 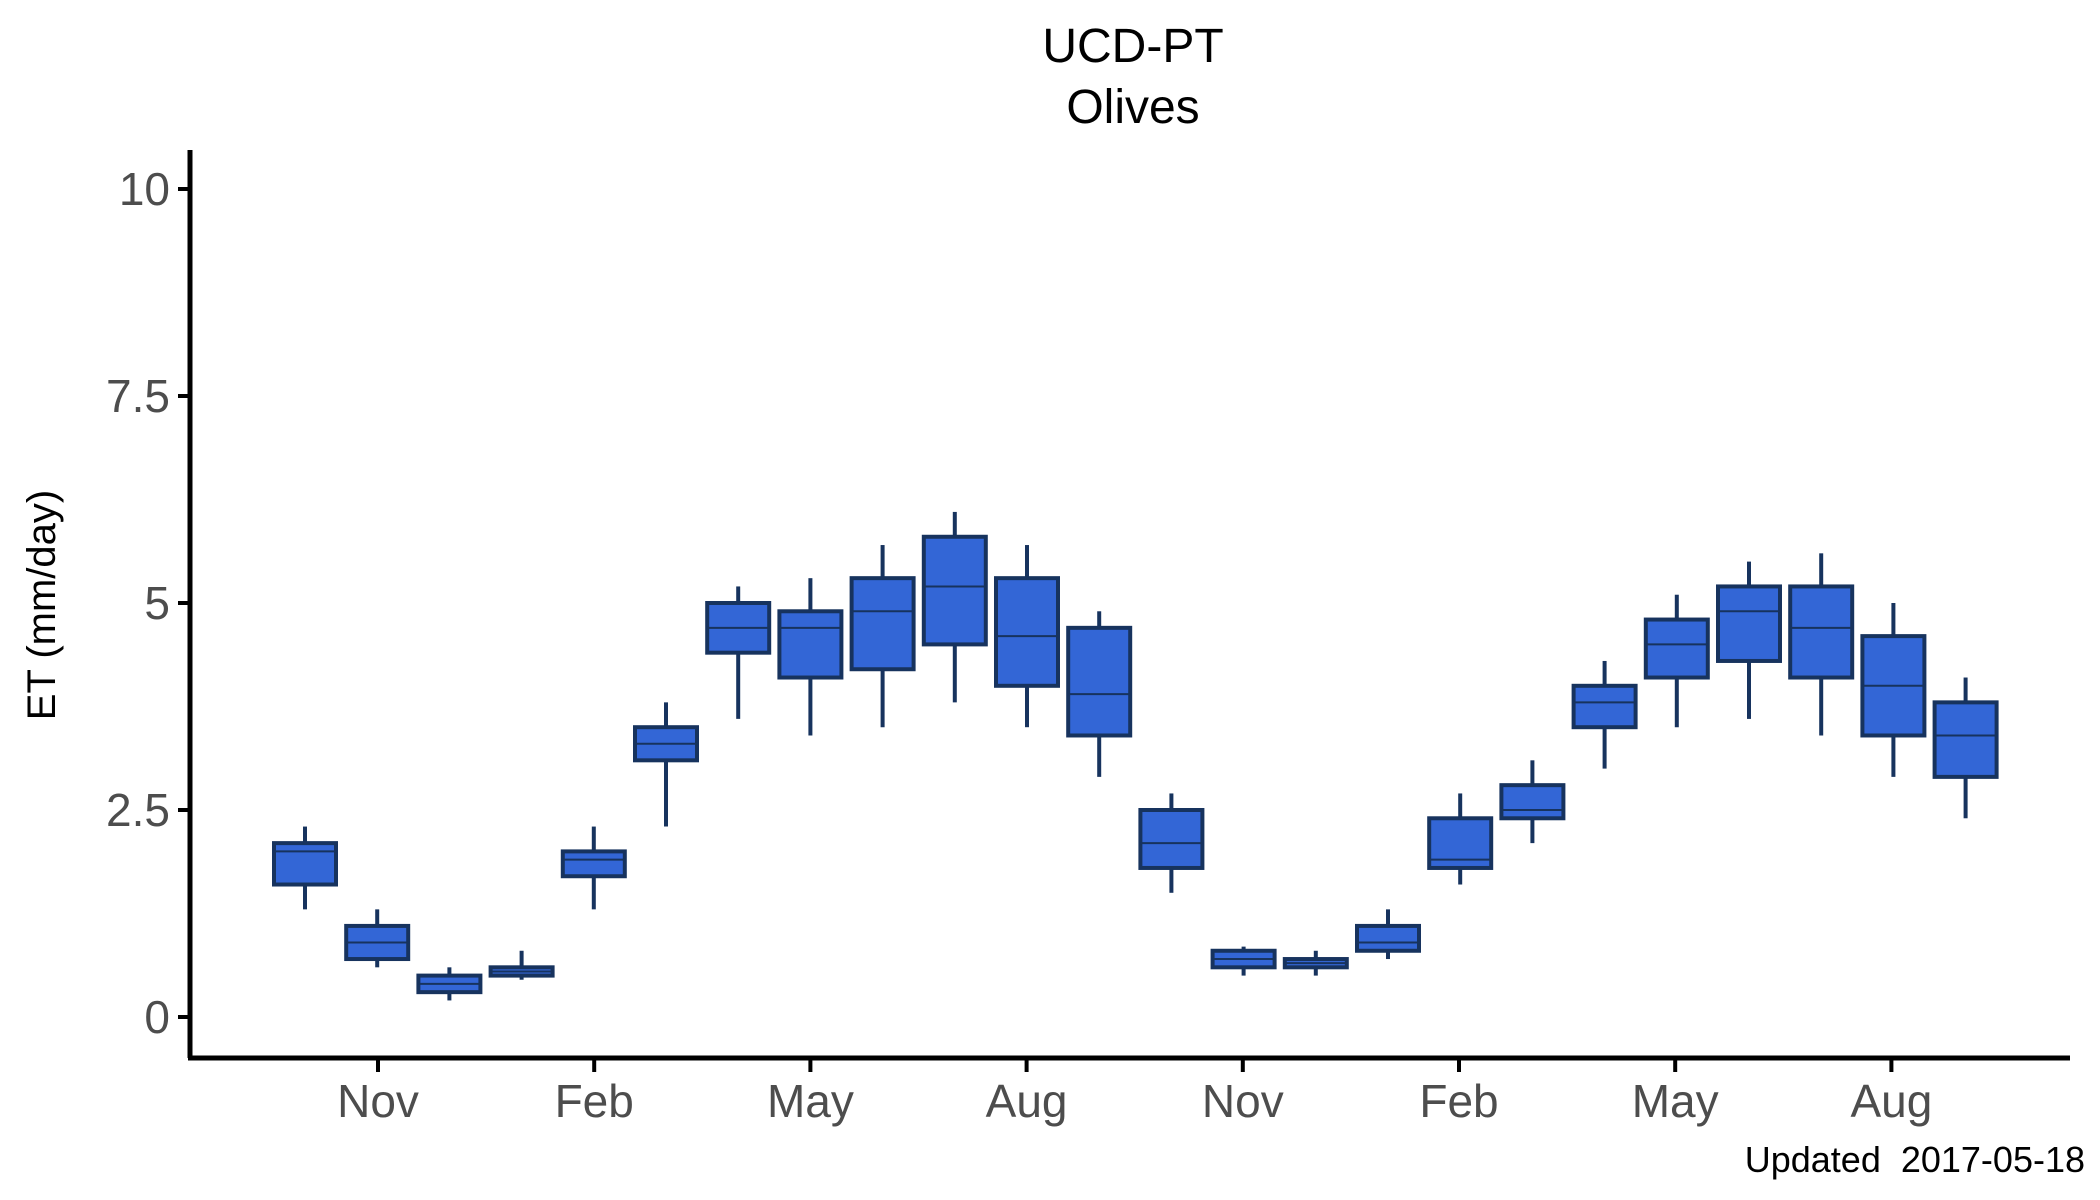 I want to click on y-axis-ticks: 0 2.5 5 7.5 10, so click(x=148, y=603).